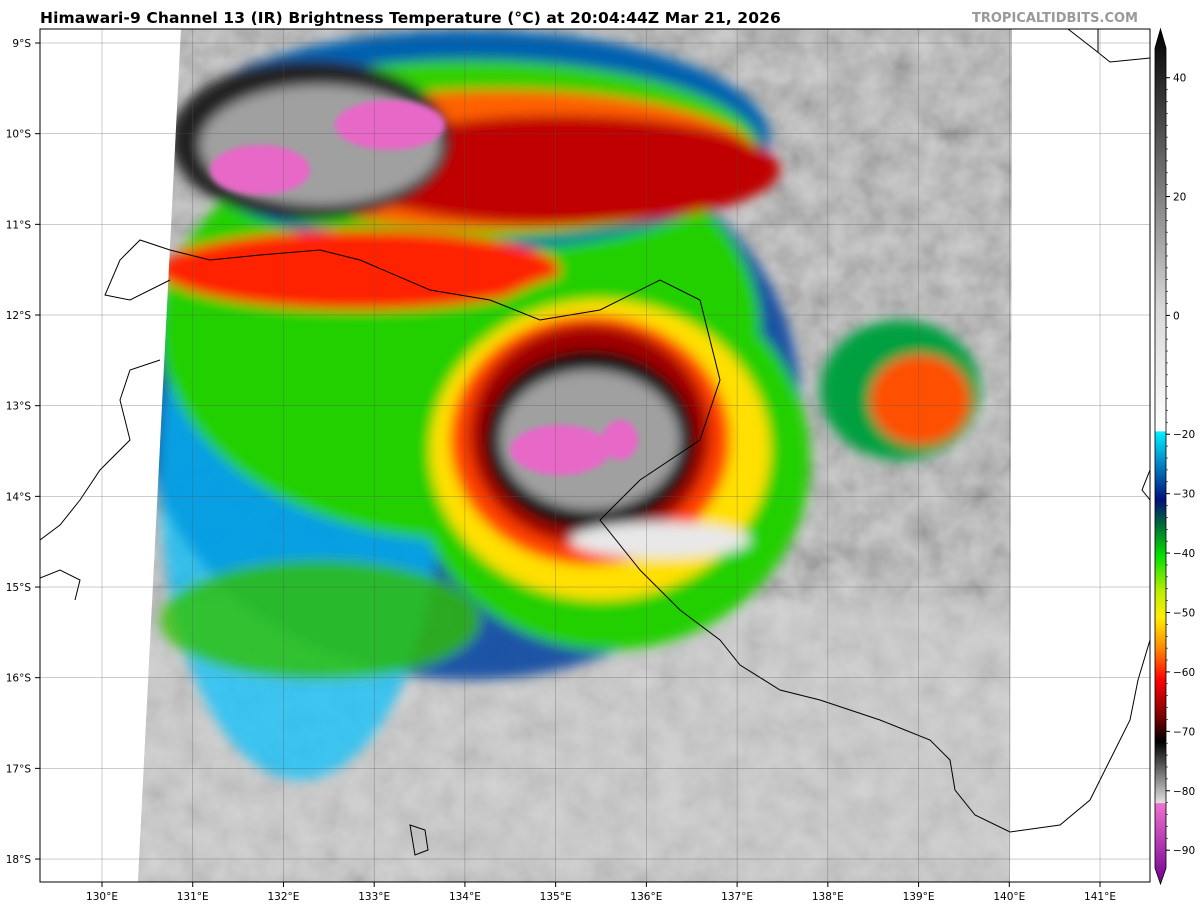 The image size is (1200, 906). Describe the element at coordinates (19, 860) in the screenshot. I see `lat-label: 18°S` at that location.